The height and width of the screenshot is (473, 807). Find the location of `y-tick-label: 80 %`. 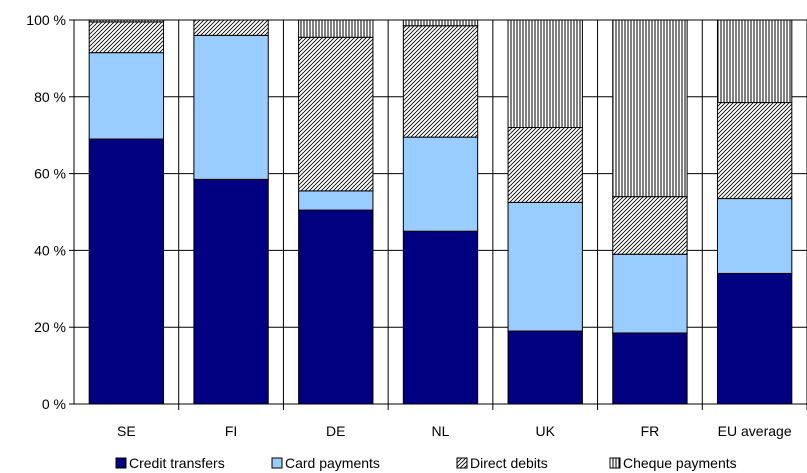

y-tick-label: 80 % is located at coordinates (50, 97).